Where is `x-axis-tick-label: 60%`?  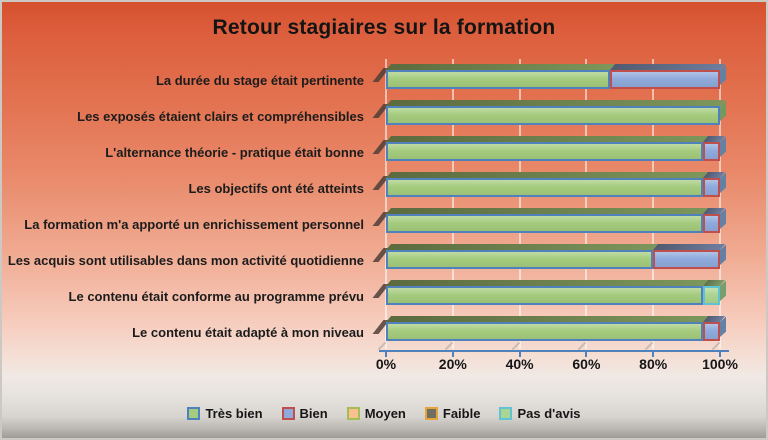
x-axis-tick-label: 60% is located at coordinates (586, 364).